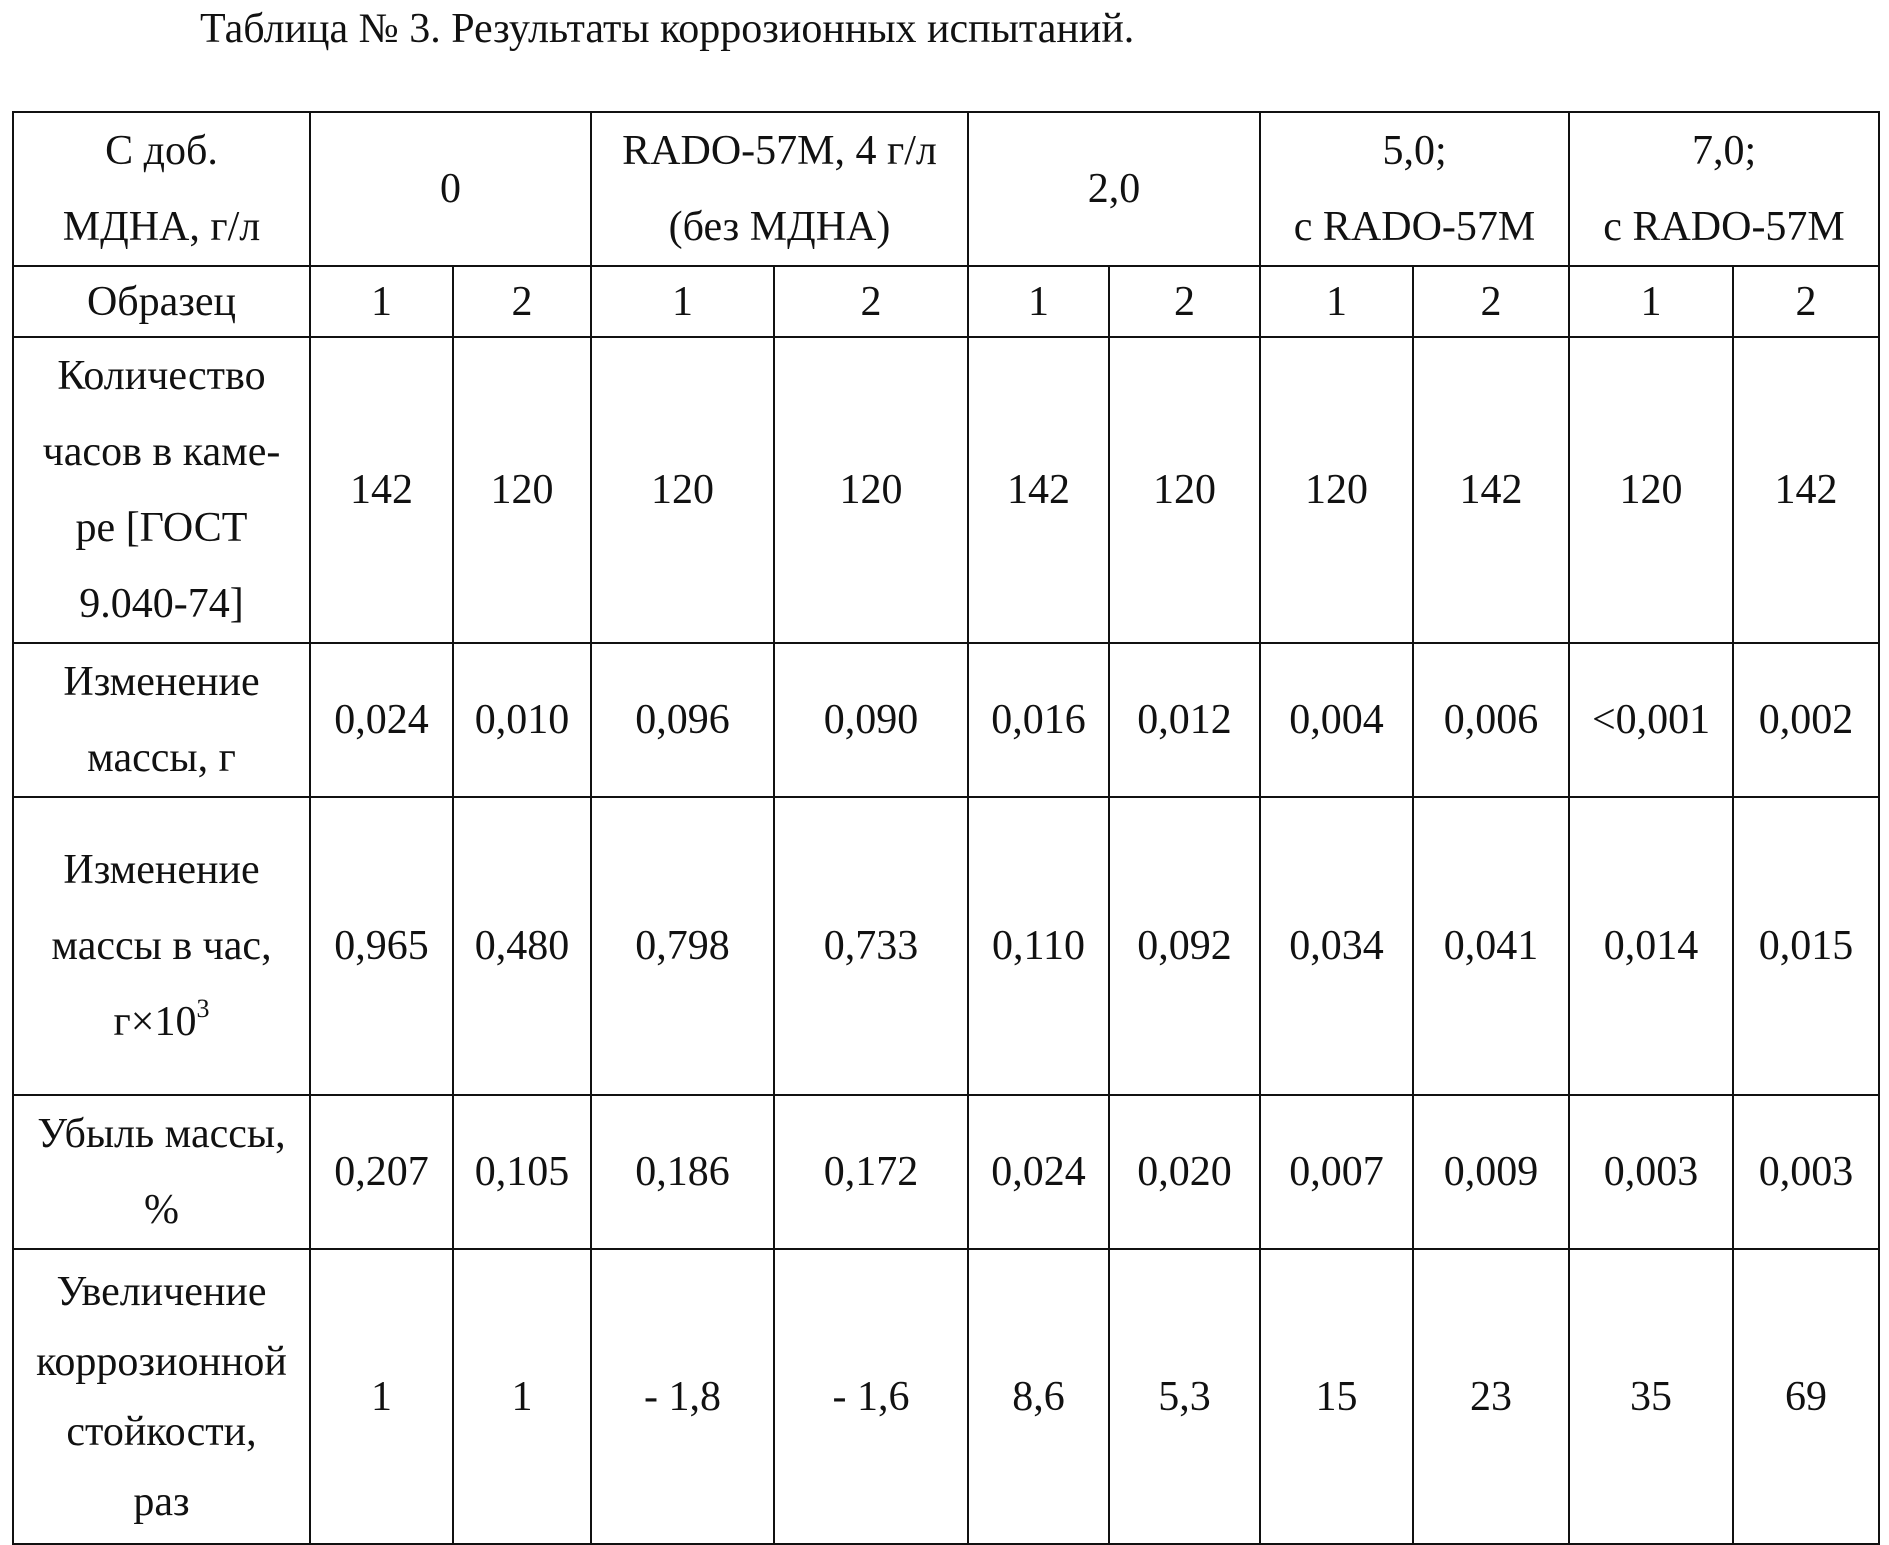 This screenshot has width=1889, height=1545. What do you see at coordinates (161, 151) in the screenshot?
I see `header-label-line: С доб.` at bounding box center [161, 151].